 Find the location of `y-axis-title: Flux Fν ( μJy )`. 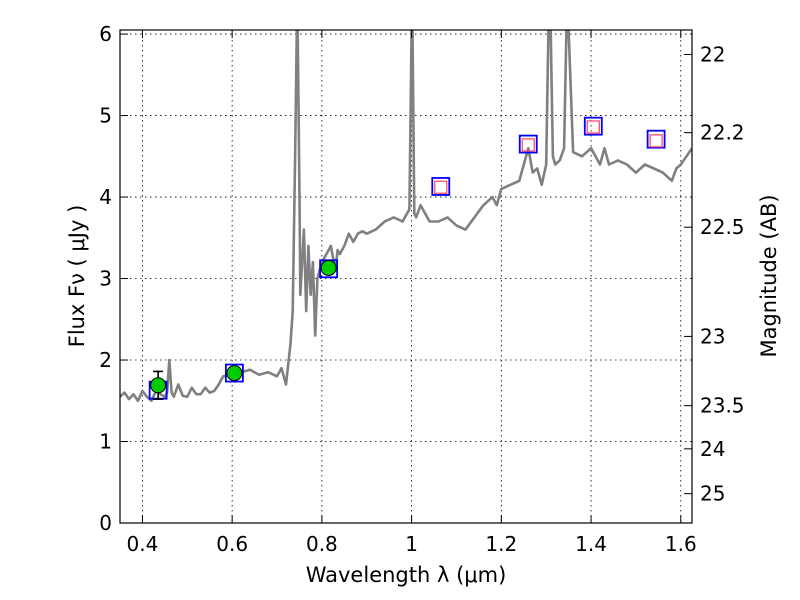

y-axis-title: Flux Fν ( μJy ) is located at coordinates (77, 276).